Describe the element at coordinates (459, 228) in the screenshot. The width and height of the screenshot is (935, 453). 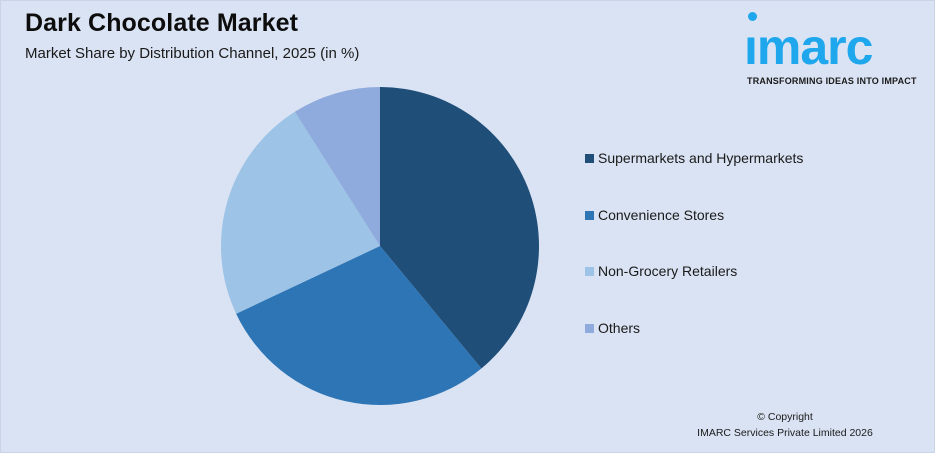
I see `pie-slice-supermarkets-and-hypermarkets` at that location.